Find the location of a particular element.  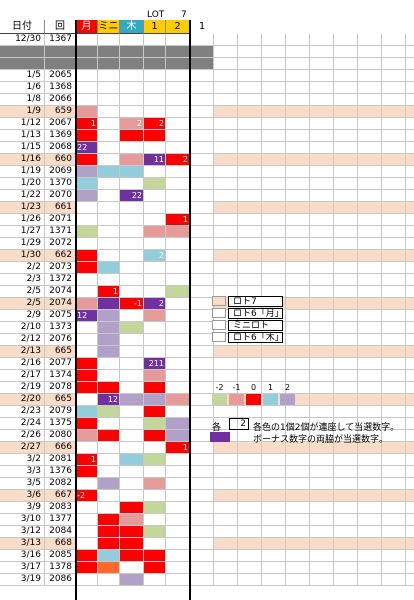

date-cell: 2/12 is located at coordinates (22, 340).